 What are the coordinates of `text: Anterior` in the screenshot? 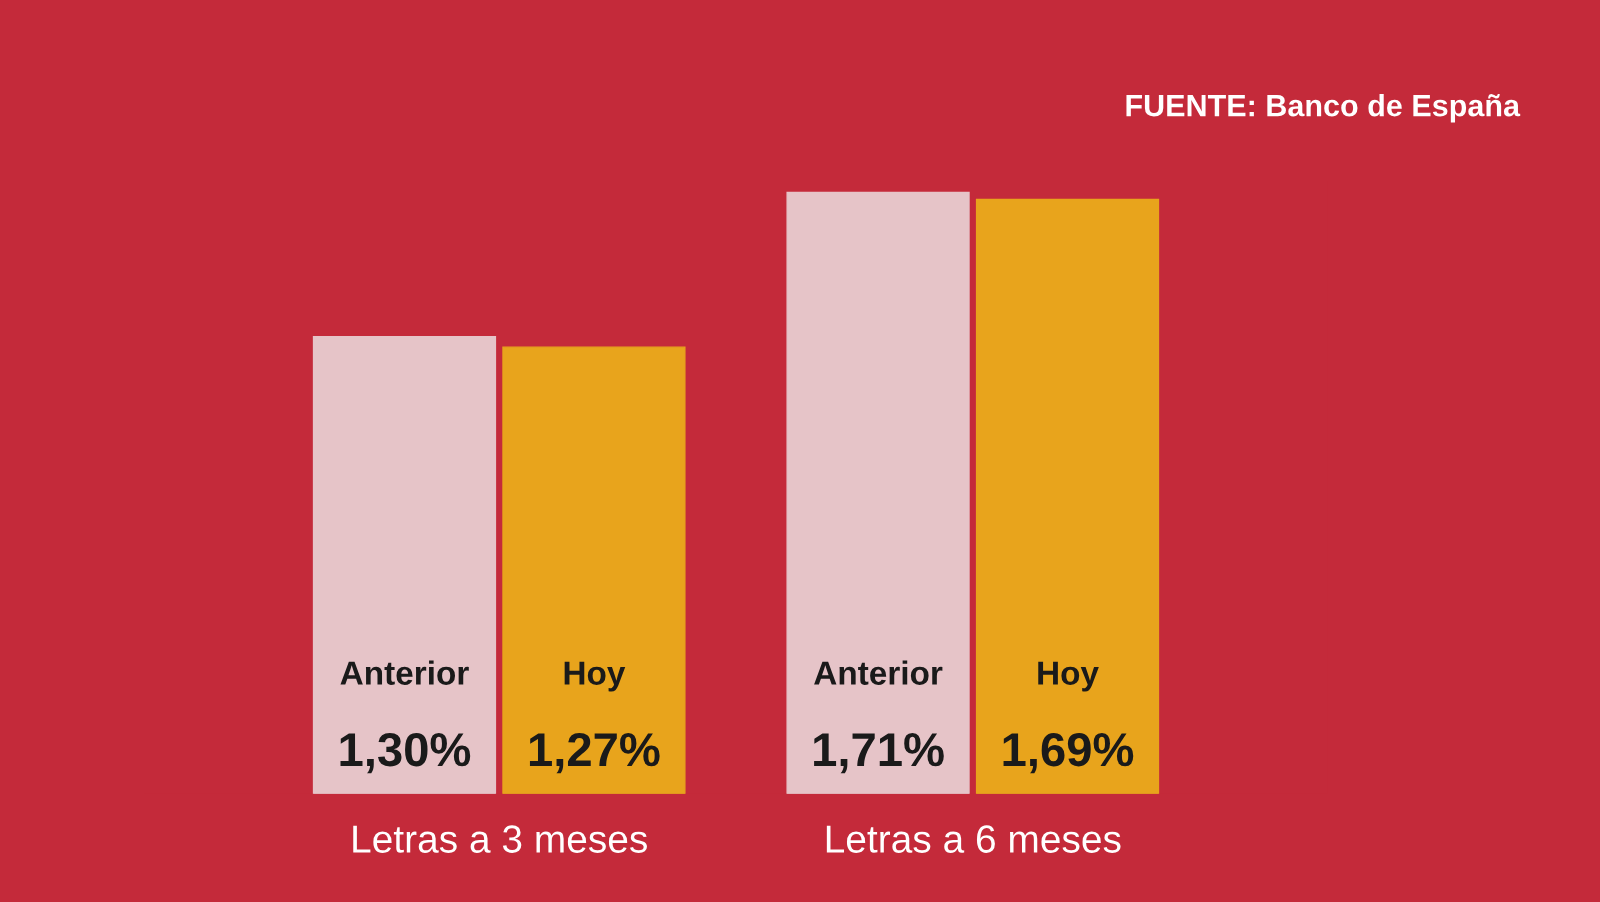 It's located at (878, 672).